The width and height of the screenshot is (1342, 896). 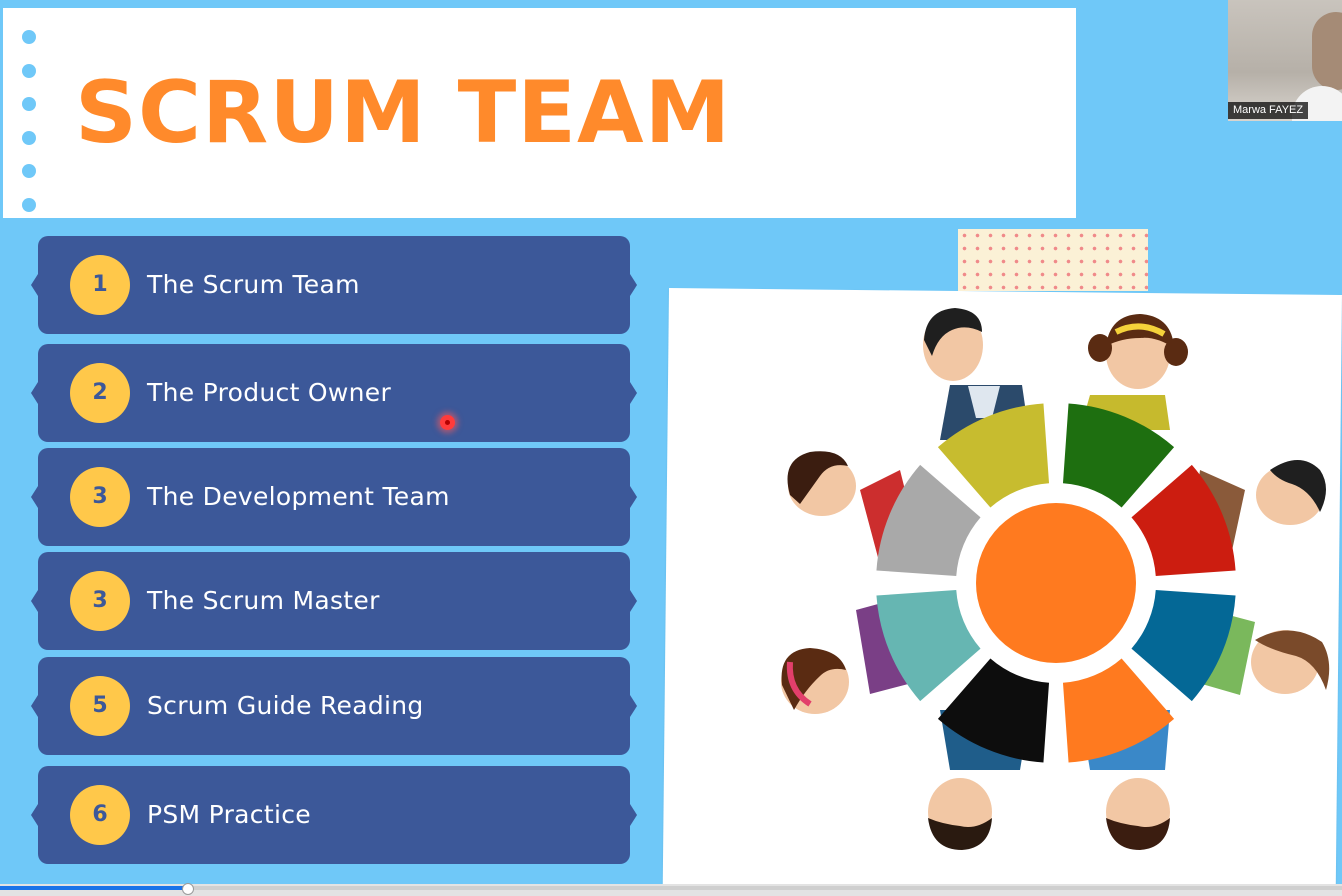 I want to click on agenda-item: 5 Scrum Guide Reading, so click(x=334, y=706).